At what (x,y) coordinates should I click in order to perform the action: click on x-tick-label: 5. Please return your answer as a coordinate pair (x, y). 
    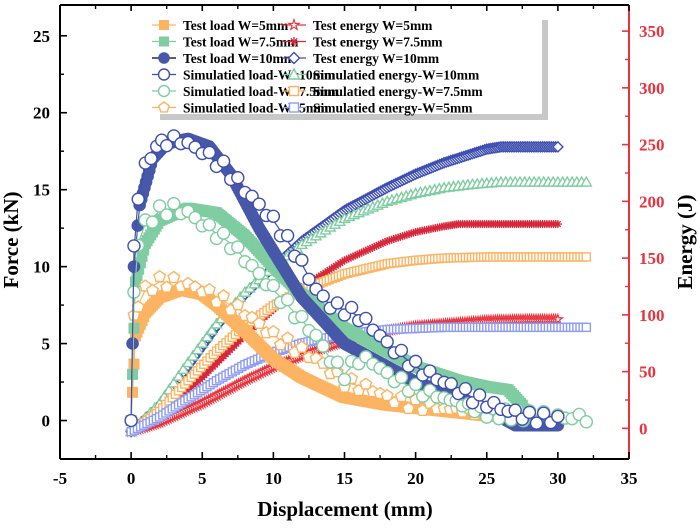
    Looking at the image, I should click on (202, 478).